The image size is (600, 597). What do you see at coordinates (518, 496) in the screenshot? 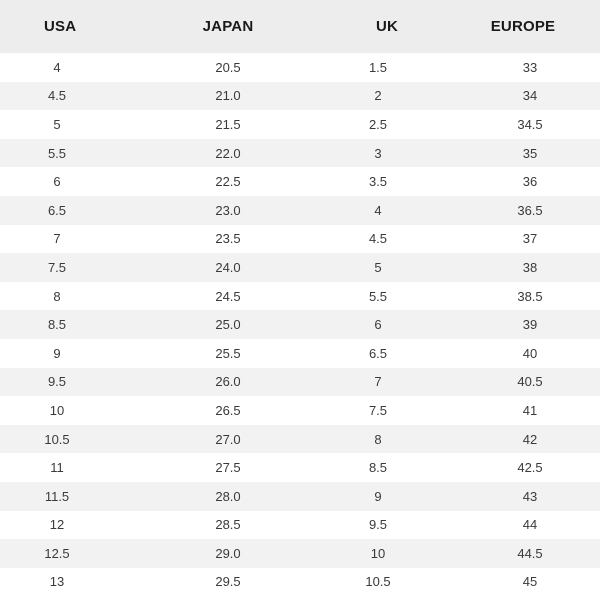
I see `cell-europe: 43` at bounding box center [518, 496].